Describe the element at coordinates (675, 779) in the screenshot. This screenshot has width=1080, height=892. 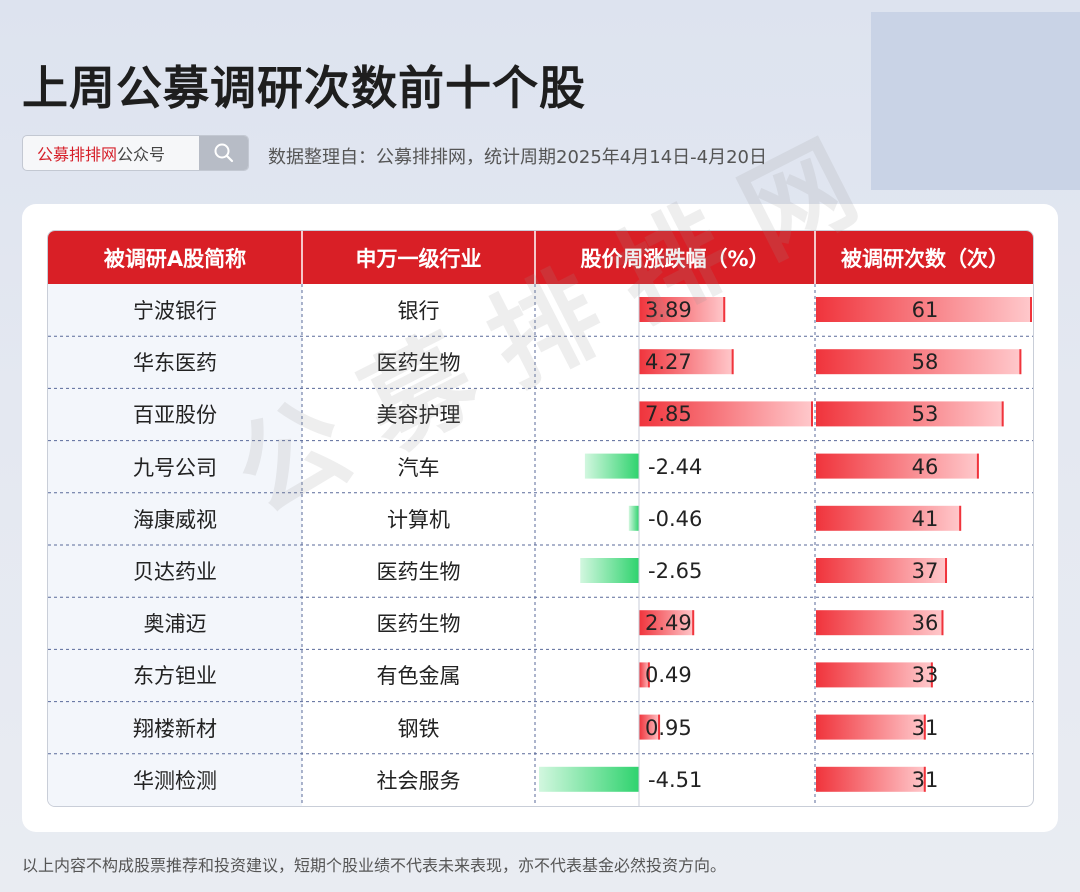
I see `change-value-label: -4.51` at that location.